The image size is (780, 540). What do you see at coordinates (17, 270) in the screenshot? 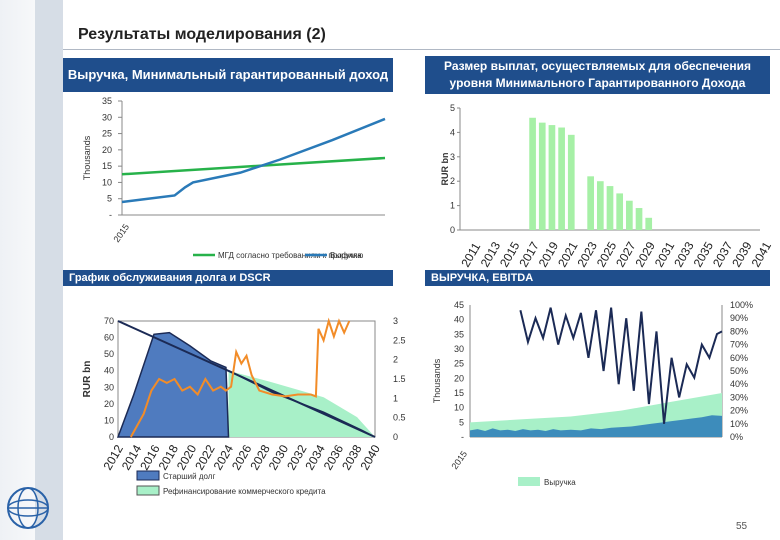
I see `sidebar-gradient` at bounding box center [17, 270].